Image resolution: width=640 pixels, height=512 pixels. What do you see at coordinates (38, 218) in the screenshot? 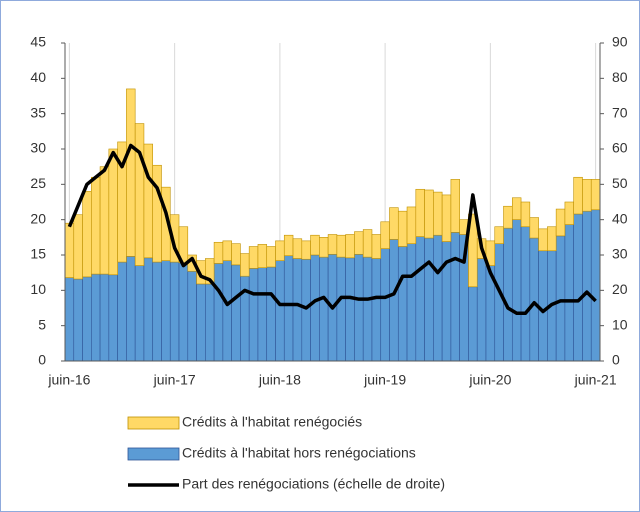
I see `y-tick-label: 20` at bounding box center [38, 218].